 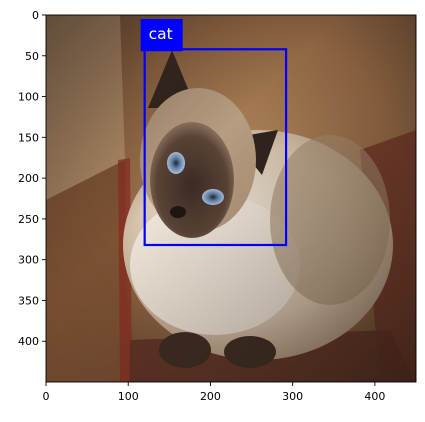 I want to click on detection-label-background, so click(x=161, y=35).